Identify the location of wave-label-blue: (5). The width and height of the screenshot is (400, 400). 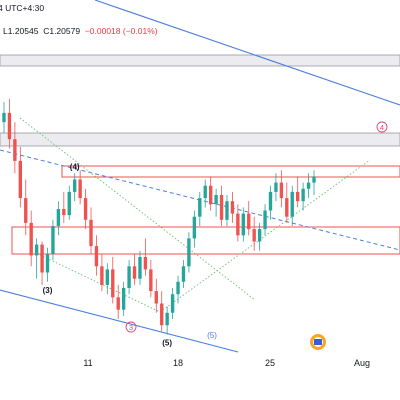
(212, 335).